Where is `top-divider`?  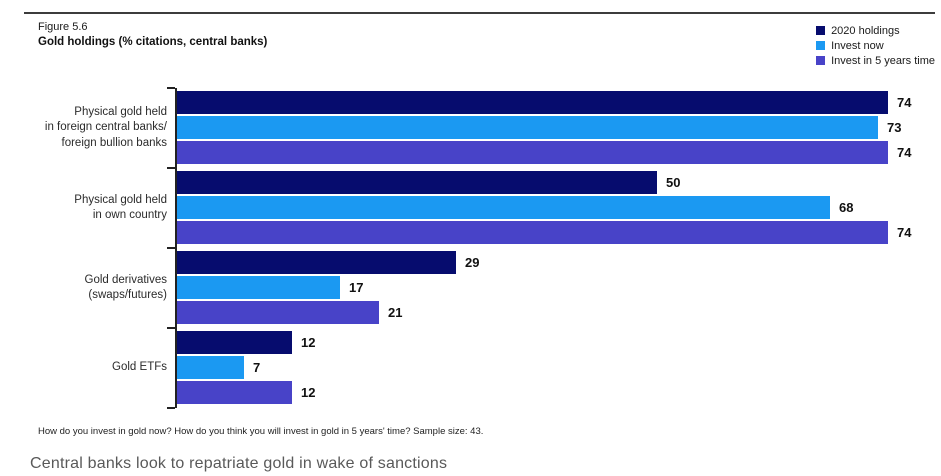 top-divider is located at coordinates (479, 13).